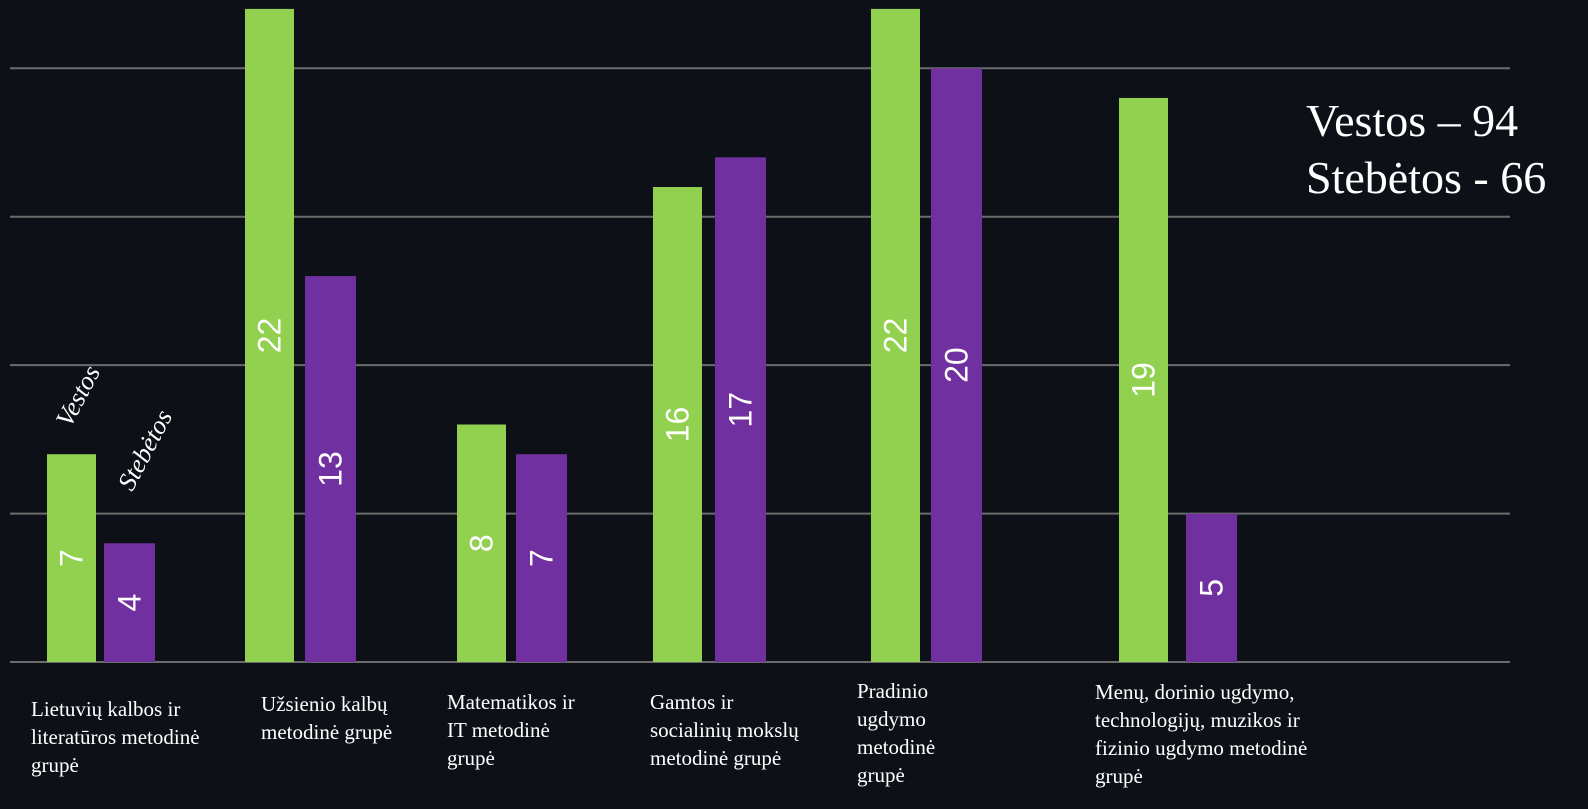 The height and width of the screenshot is (809, 1588). What do you see at coordinates (1426, 177) in the screenshot?
I see `annotation: Stebėtos - 66` at bounding box center [1426, 177].